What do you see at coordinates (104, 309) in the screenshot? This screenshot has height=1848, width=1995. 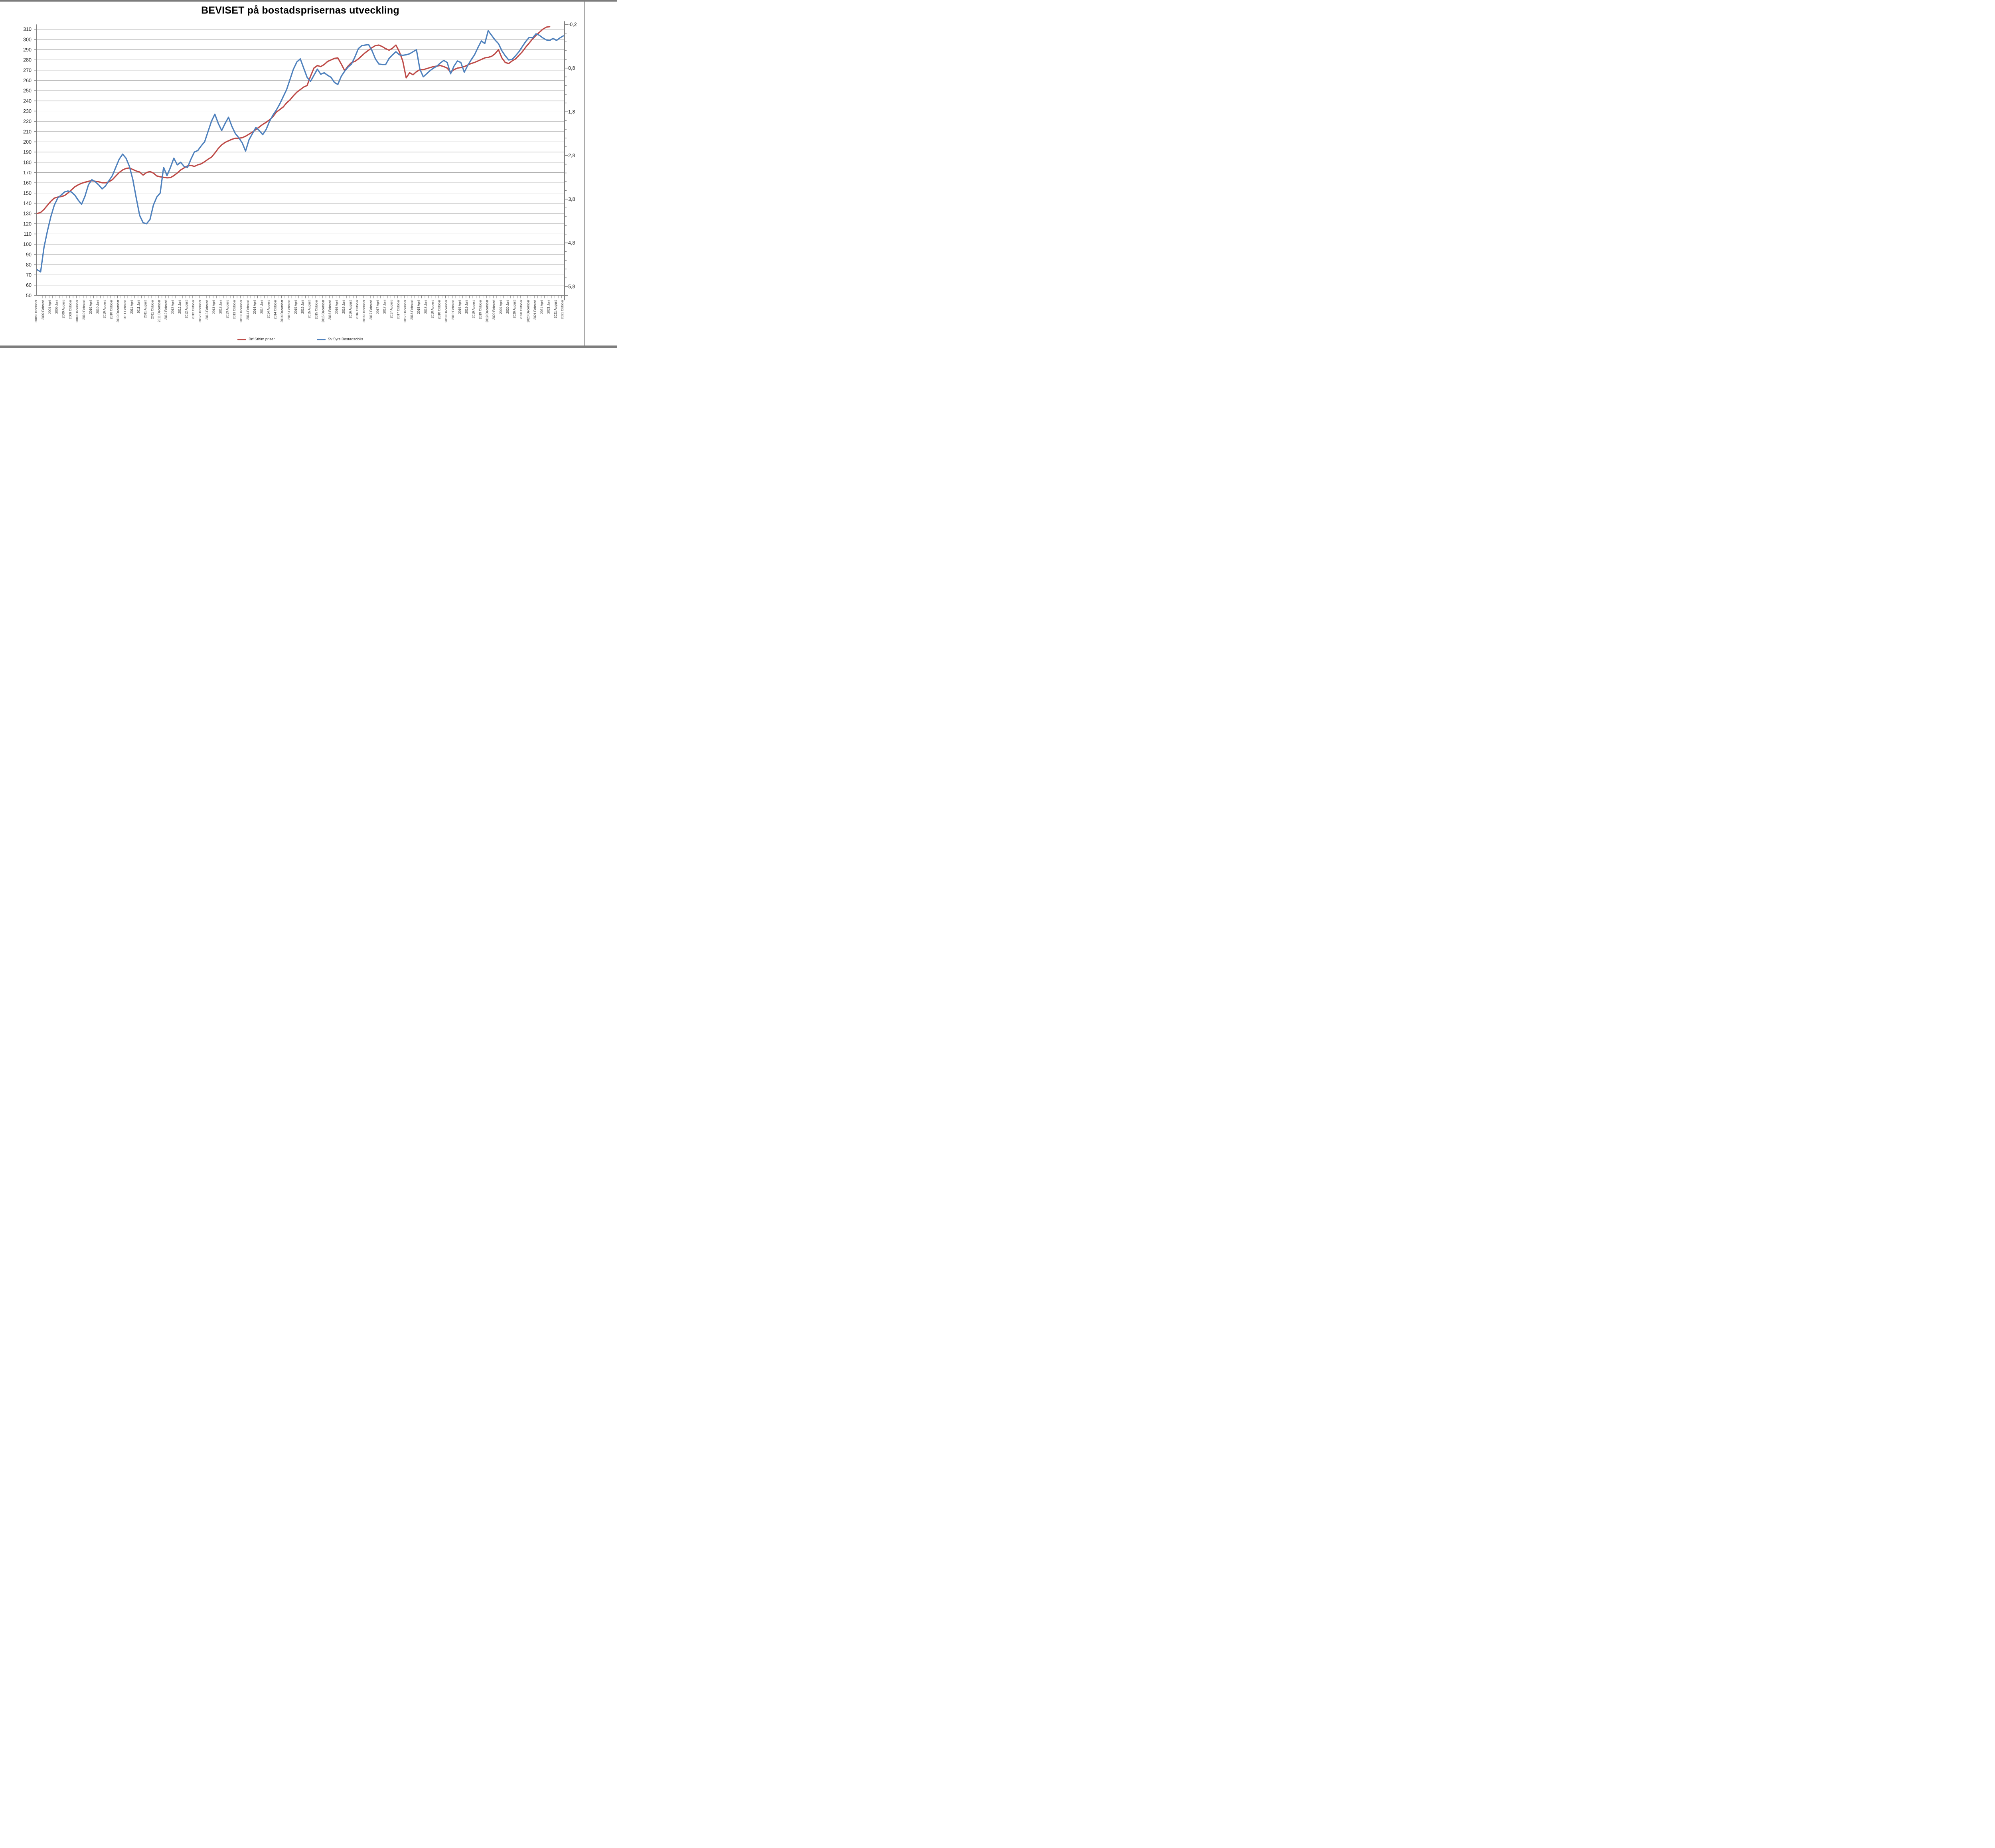 I see `x-tick-label: 2010 Augusti` at bounding box center [104, 309].